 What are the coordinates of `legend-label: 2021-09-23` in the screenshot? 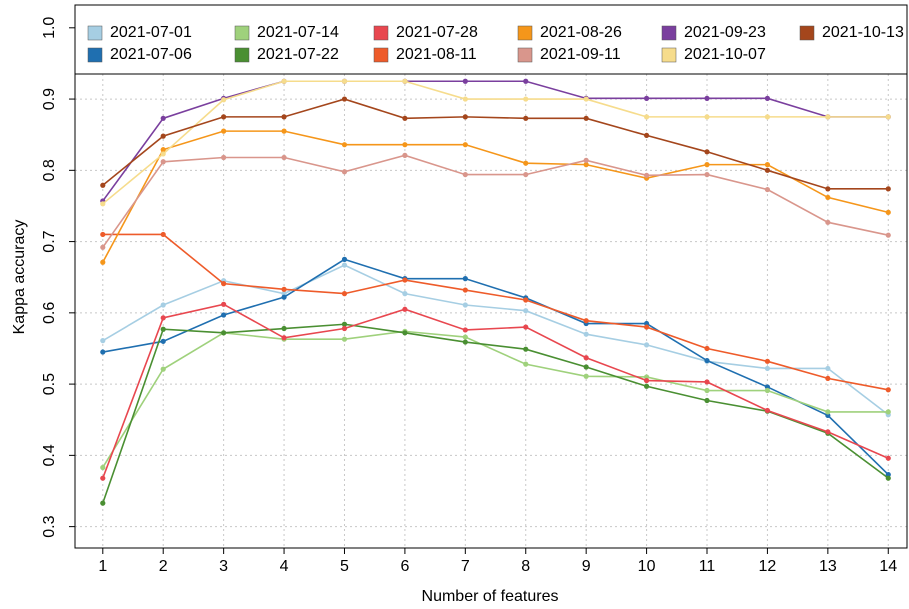 It's located at (725, 32).